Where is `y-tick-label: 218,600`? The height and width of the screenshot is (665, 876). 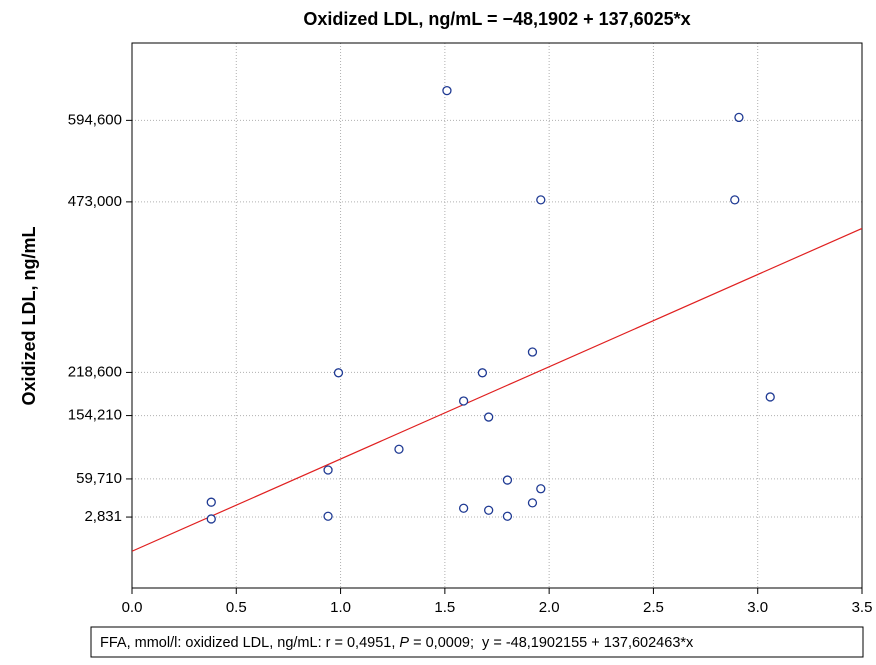 y-tick-label: 218,600 is located at coordinates (95, 371).